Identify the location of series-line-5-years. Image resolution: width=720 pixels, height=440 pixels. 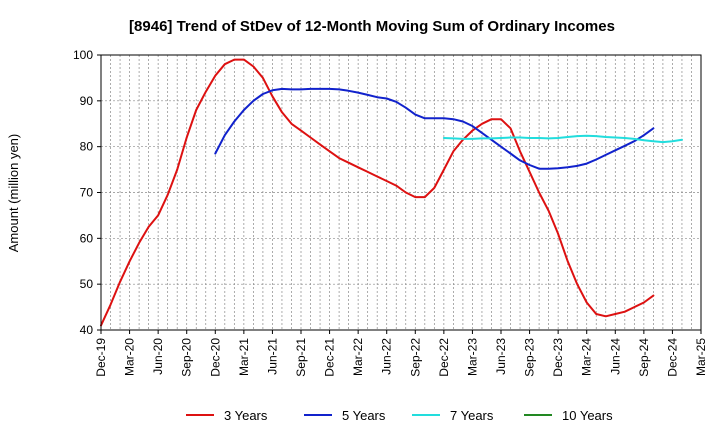
(434, 128).